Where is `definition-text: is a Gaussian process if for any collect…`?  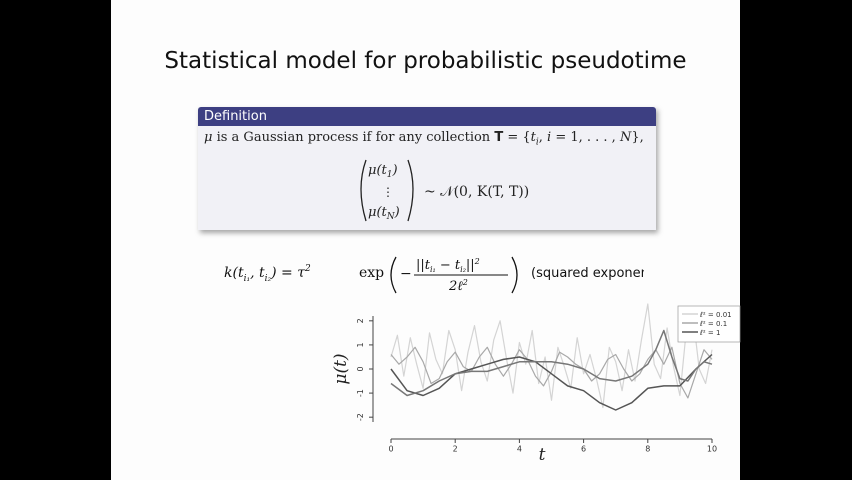 definition-text: is a Gaussian process if for any collect… is located at coordinates (353, 137).